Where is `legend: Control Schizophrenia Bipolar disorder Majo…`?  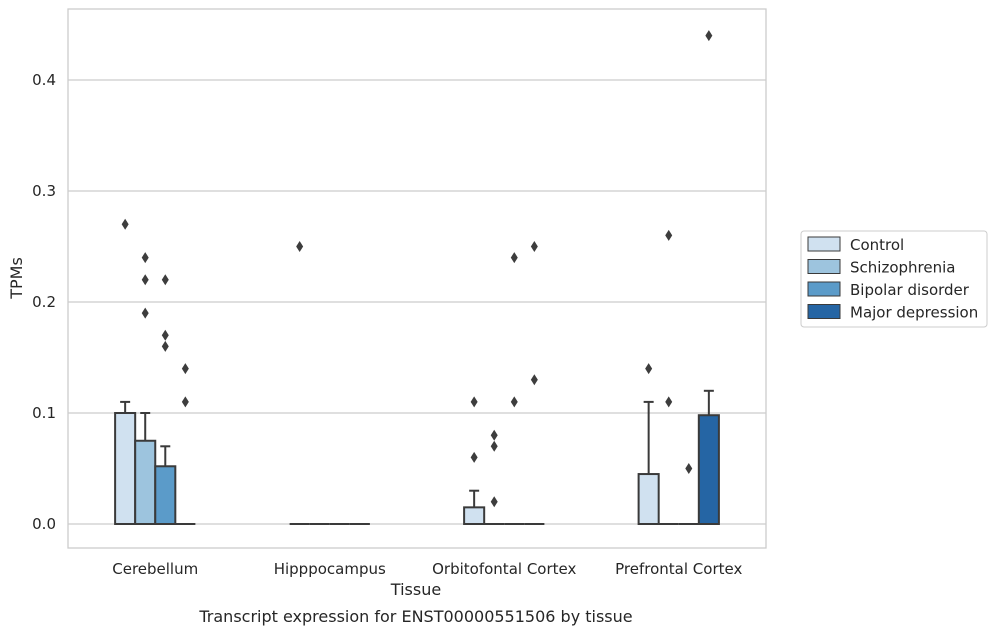 legend: Control Schizophrenia Bipolar disorder Majo… is located at coordinates (894, 279).